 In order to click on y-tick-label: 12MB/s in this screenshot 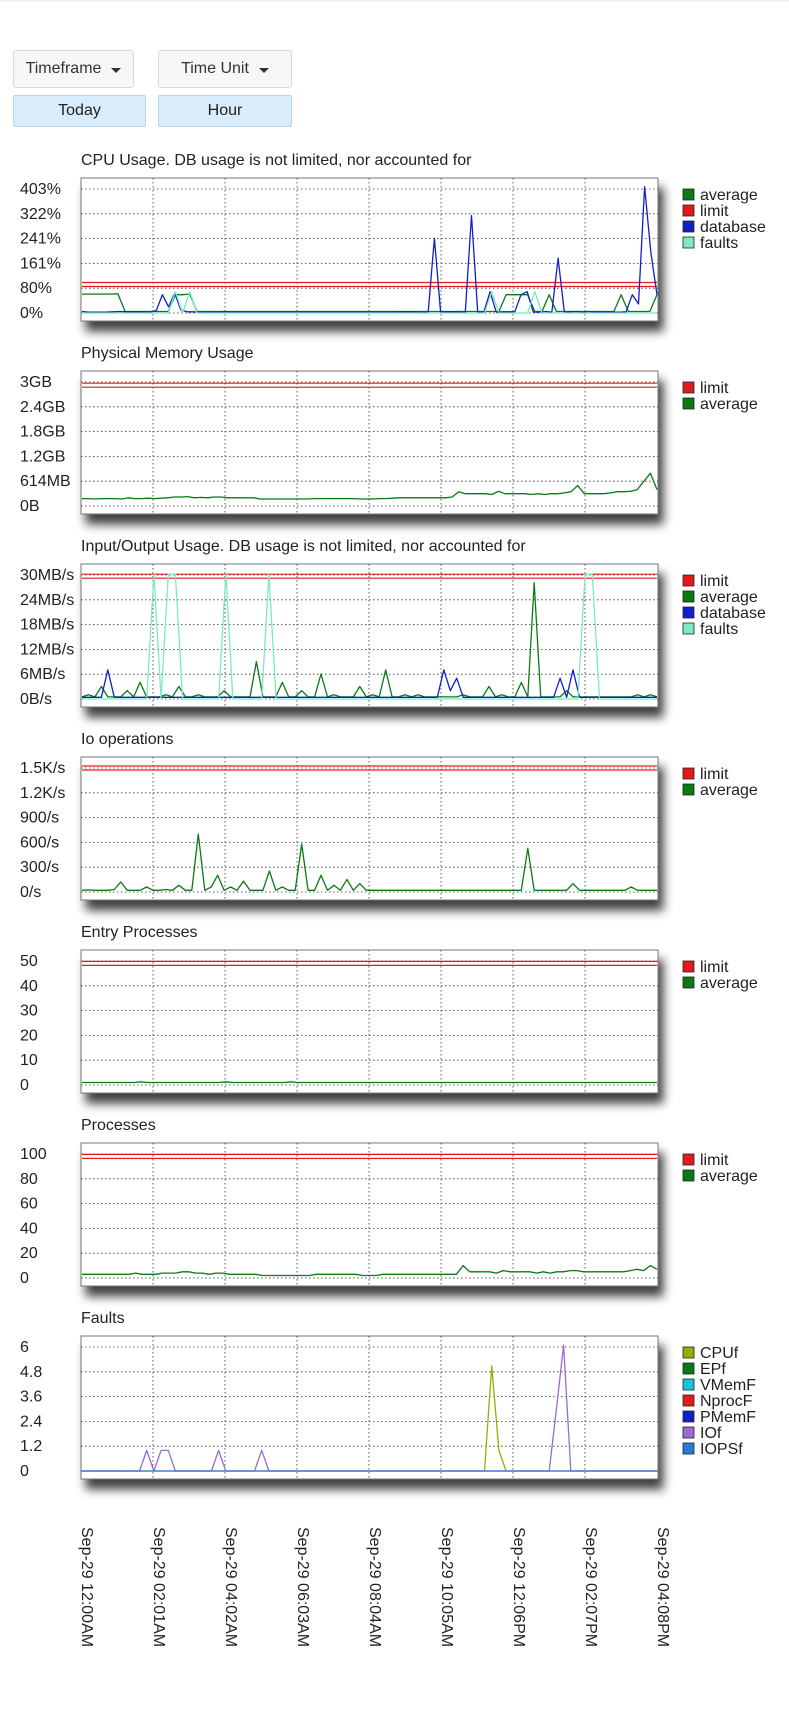, I will do `click(47, 649)`.